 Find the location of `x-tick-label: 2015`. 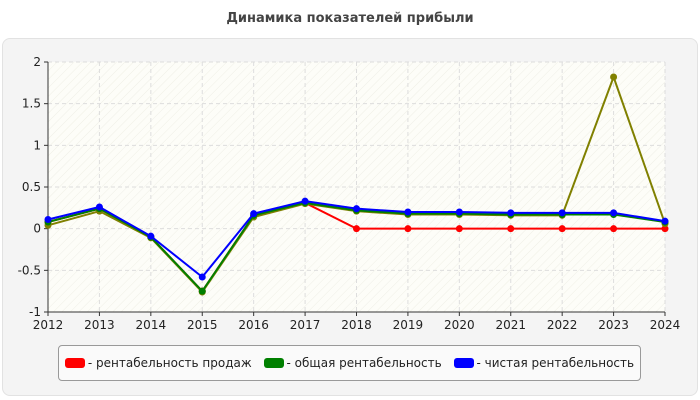

x-tick-label: 2015 is located at coordinates (202, 325).